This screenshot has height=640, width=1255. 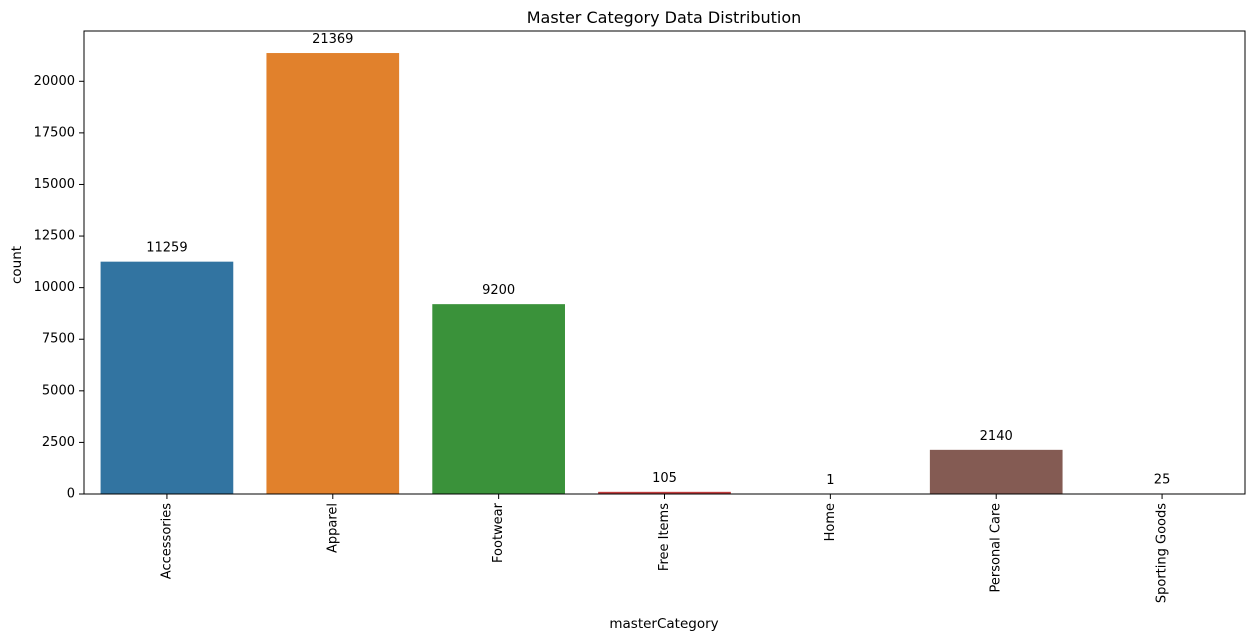 I want to click on x-tick-label: Home, so click(x=830, y=522).